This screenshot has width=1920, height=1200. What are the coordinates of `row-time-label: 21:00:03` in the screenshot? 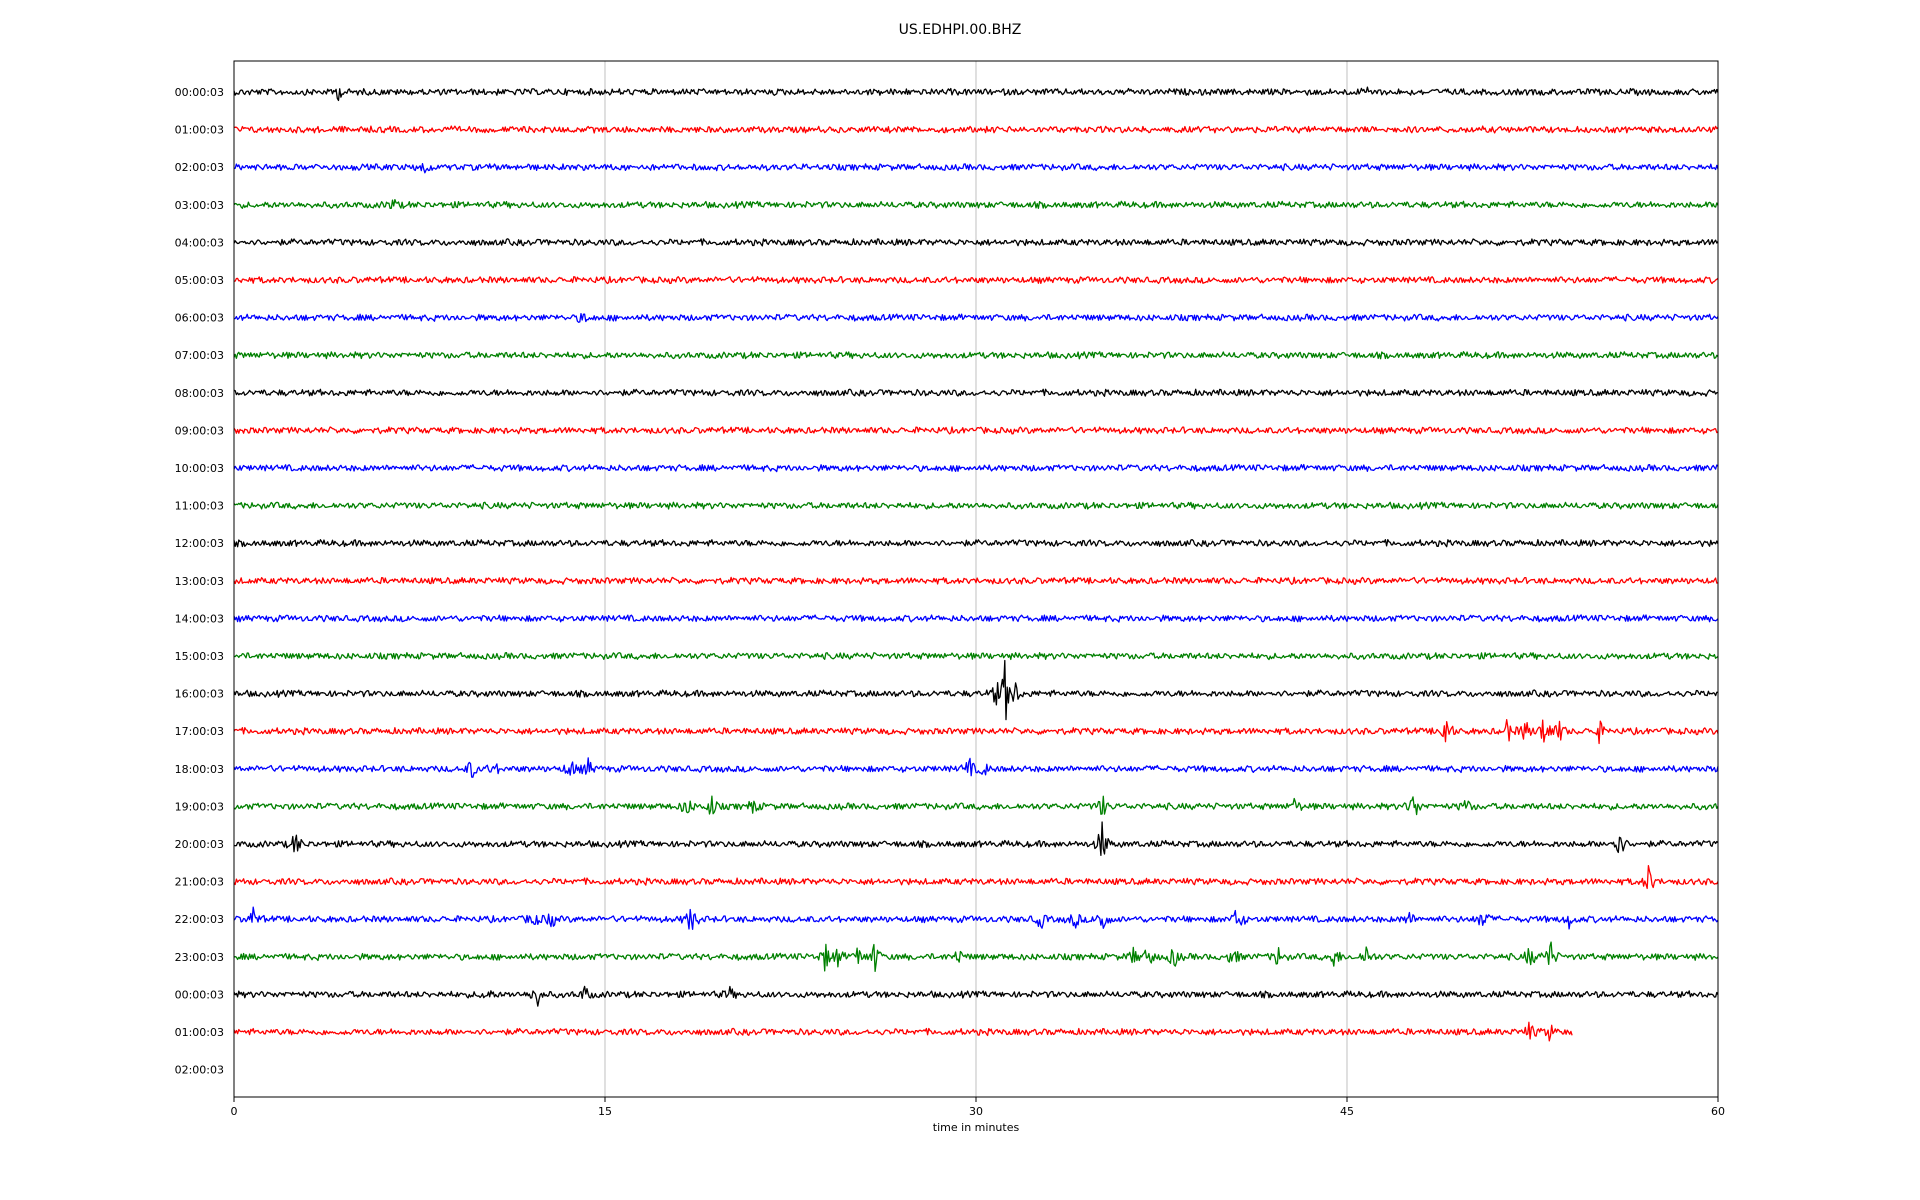 It's located at (199, 882).